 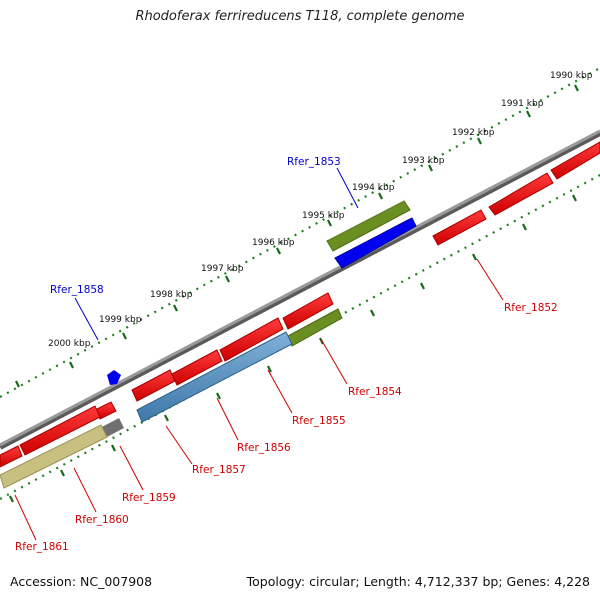 I want to click on reverse-tick-k, so click(x=62, y=473).